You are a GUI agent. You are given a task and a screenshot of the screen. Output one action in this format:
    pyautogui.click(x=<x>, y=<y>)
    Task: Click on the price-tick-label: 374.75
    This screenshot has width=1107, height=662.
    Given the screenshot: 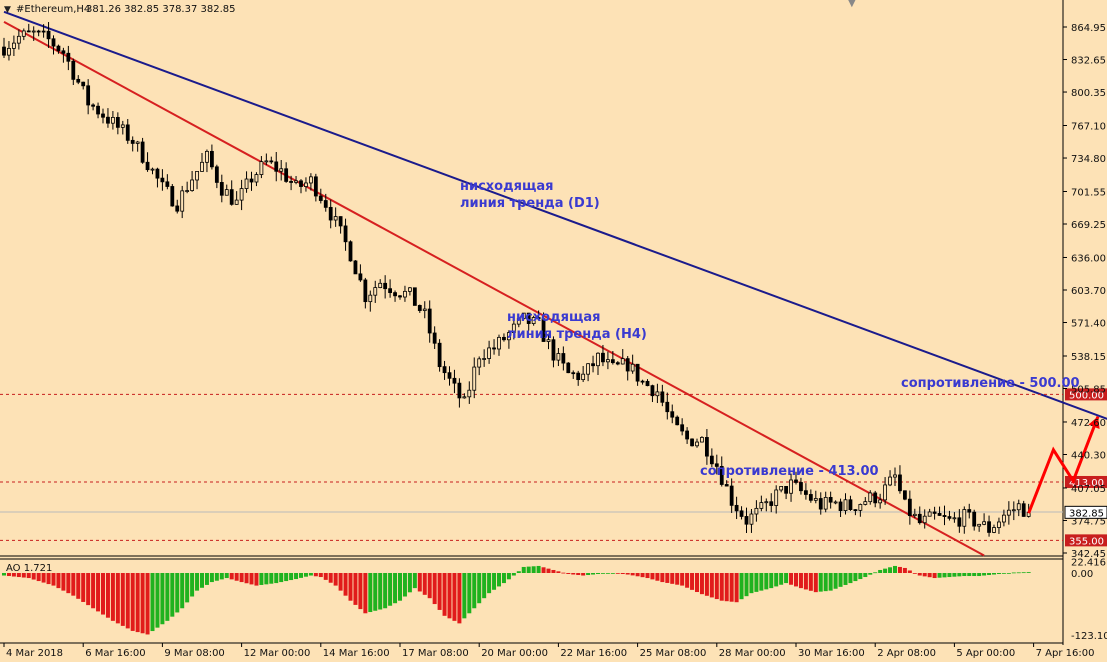 What is the action you would take?
    pyautogui.click(x=1088, y=521)
    